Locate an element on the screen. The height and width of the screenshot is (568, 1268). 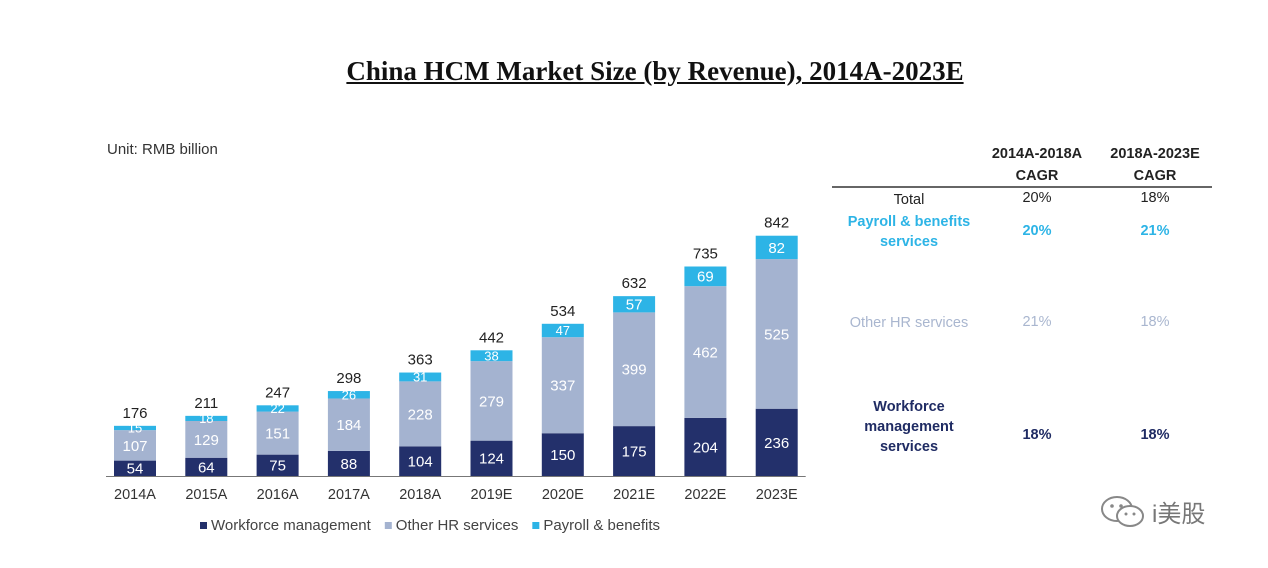
segment-label: 129 is located at coordinates (206, 440).